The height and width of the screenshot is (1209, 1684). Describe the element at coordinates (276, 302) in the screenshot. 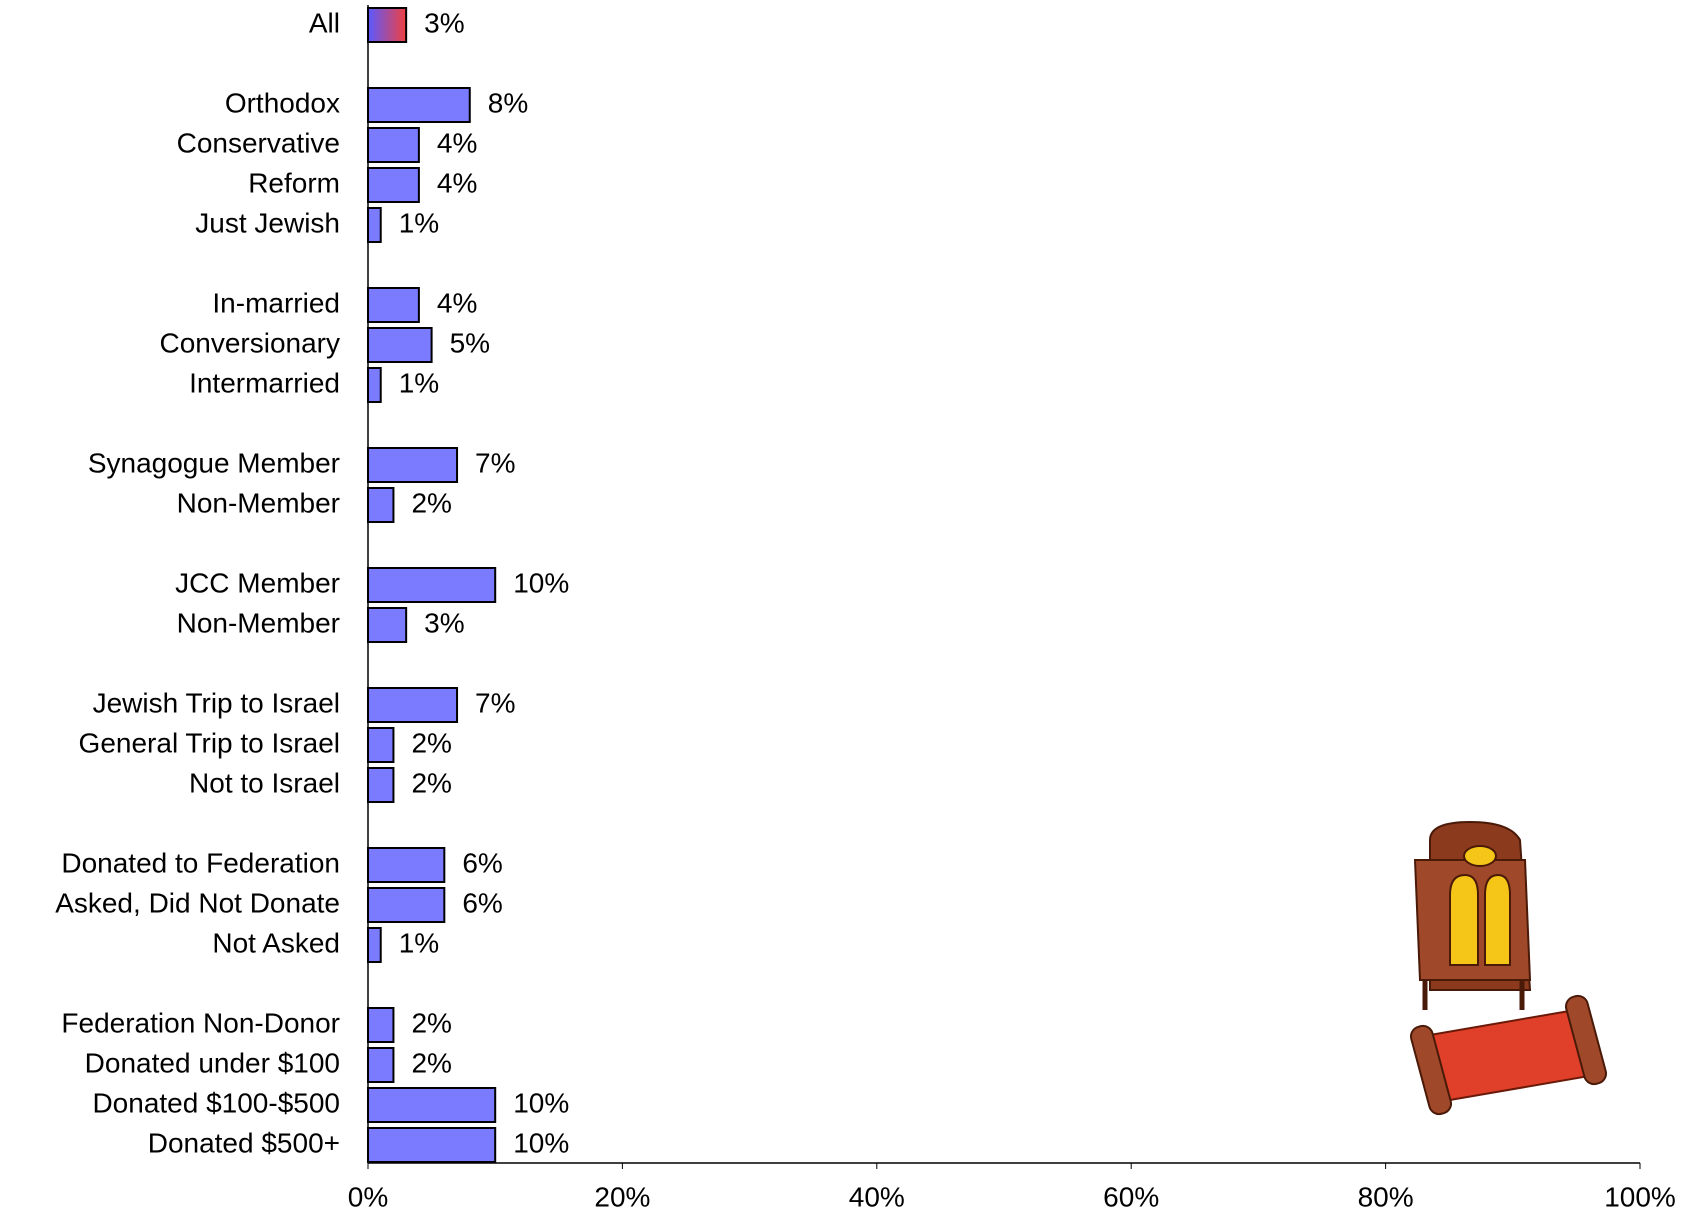

I see `category-label: In-married` at that location.